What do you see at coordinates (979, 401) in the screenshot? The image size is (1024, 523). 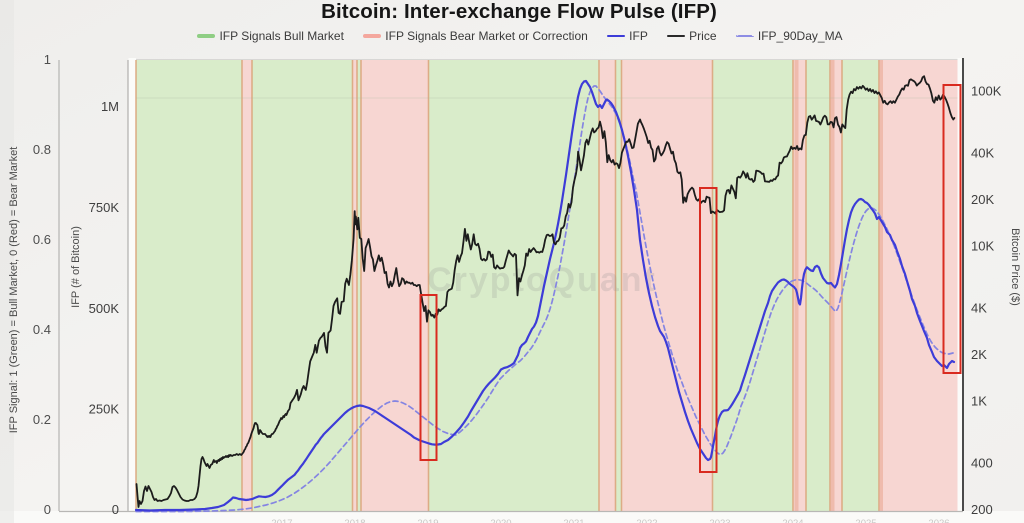 I see `svg-text: 1K` at bounding box center [979, 401].